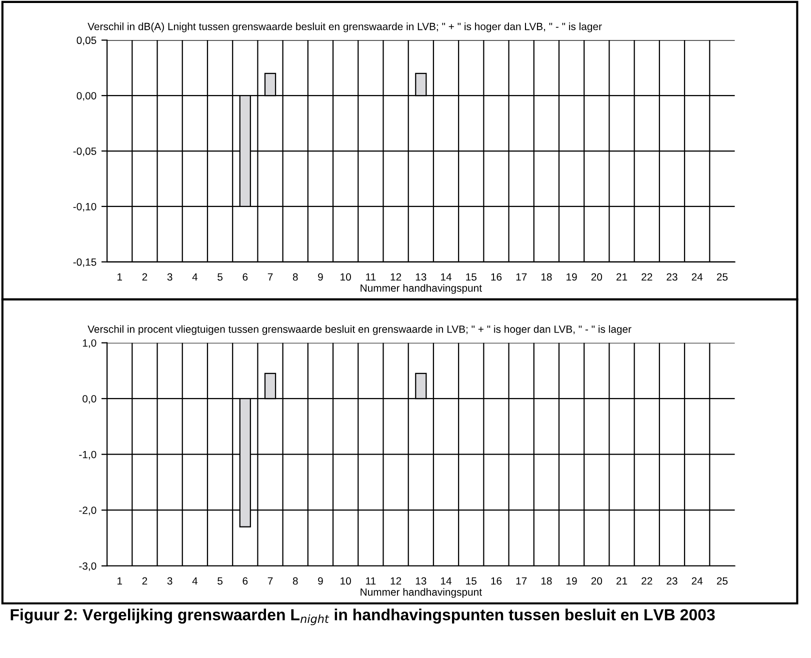 The width and height of the screenshot is (811, 658). Describe the element at coordinates (345, 27) in the screenshot. I see `chart-title: Verschil in dB(A) Lnight tussen grenswaarde besluit en grenswaarde in LVB; " + " is hoger dan LVB, " - " is lager` at that location.